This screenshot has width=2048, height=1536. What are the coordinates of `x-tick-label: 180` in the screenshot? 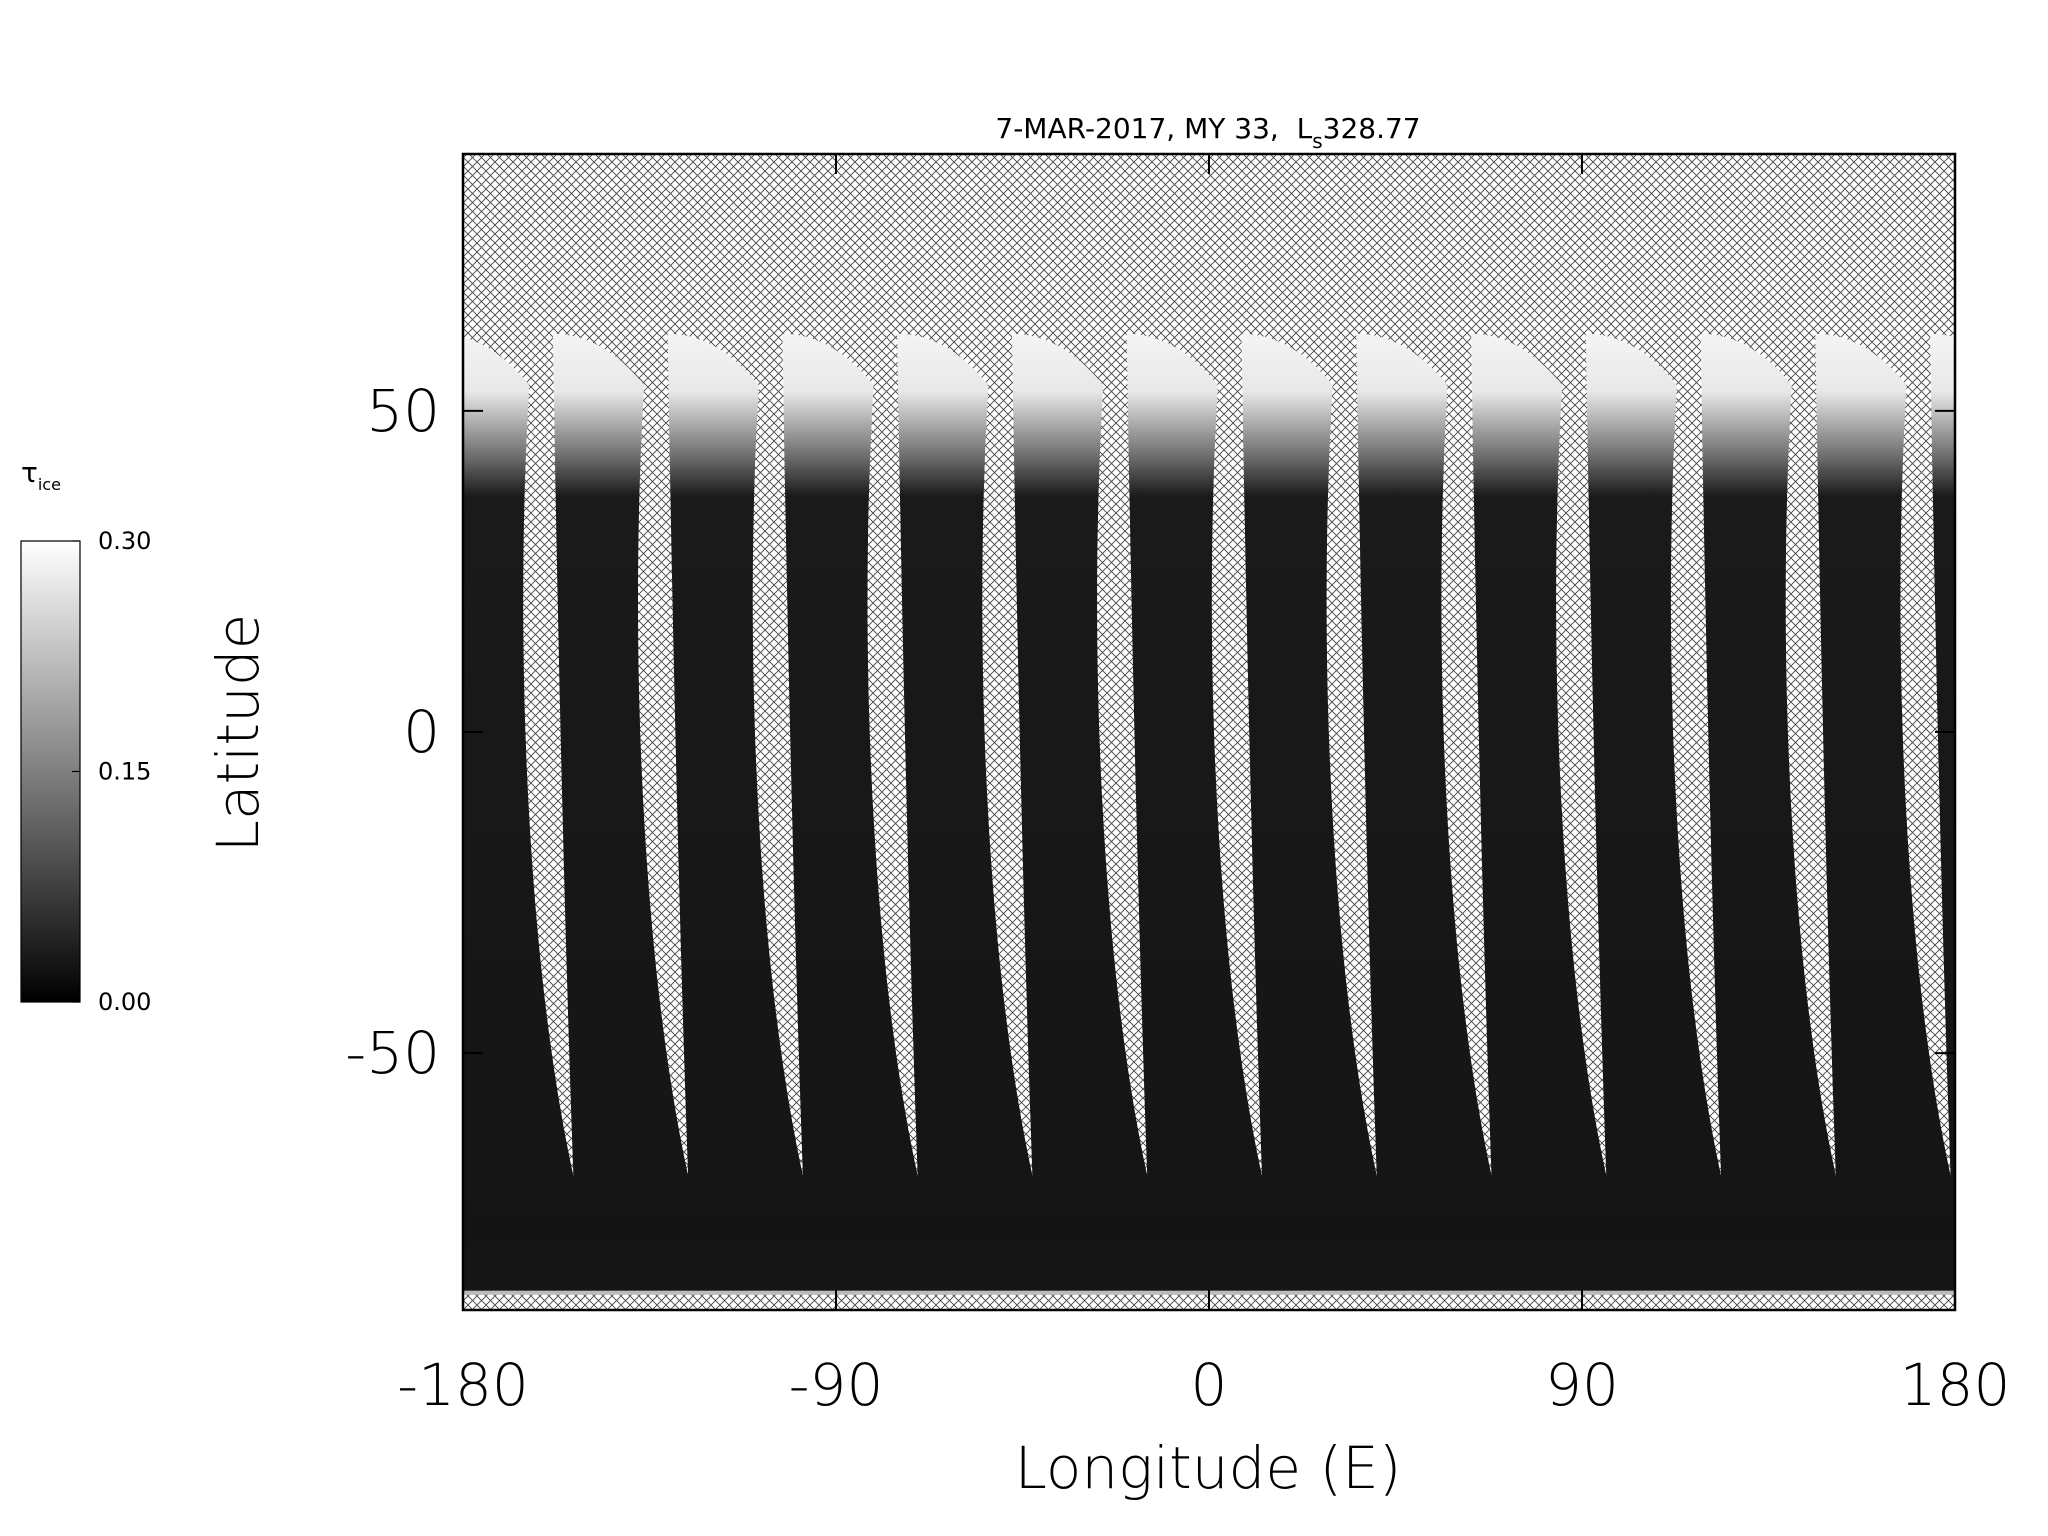 It's located at (1955, 1385).